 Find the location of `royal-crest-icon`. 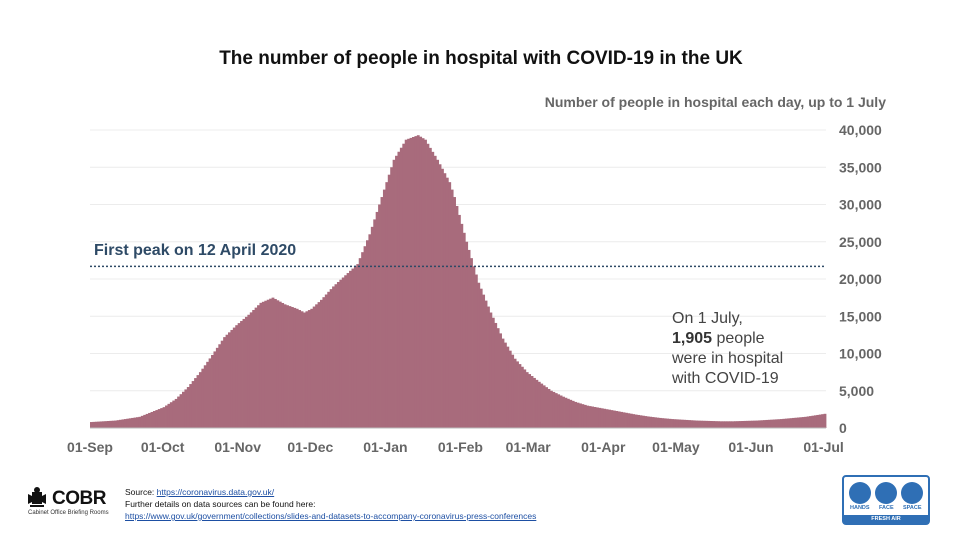

royal-crest-icon is located at coordinates (37, 497).